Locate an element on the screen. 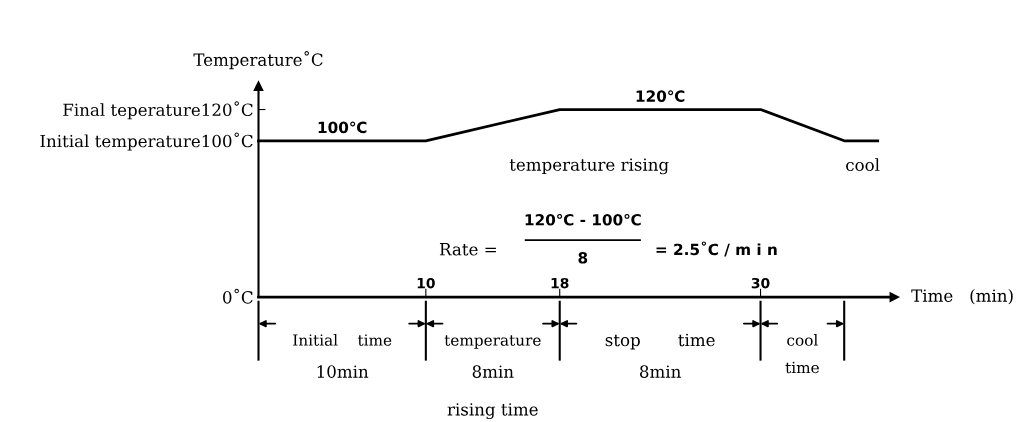 The width and height of the screenshot is (1034, 422). text: stop time is located at coordinates (660, 341).